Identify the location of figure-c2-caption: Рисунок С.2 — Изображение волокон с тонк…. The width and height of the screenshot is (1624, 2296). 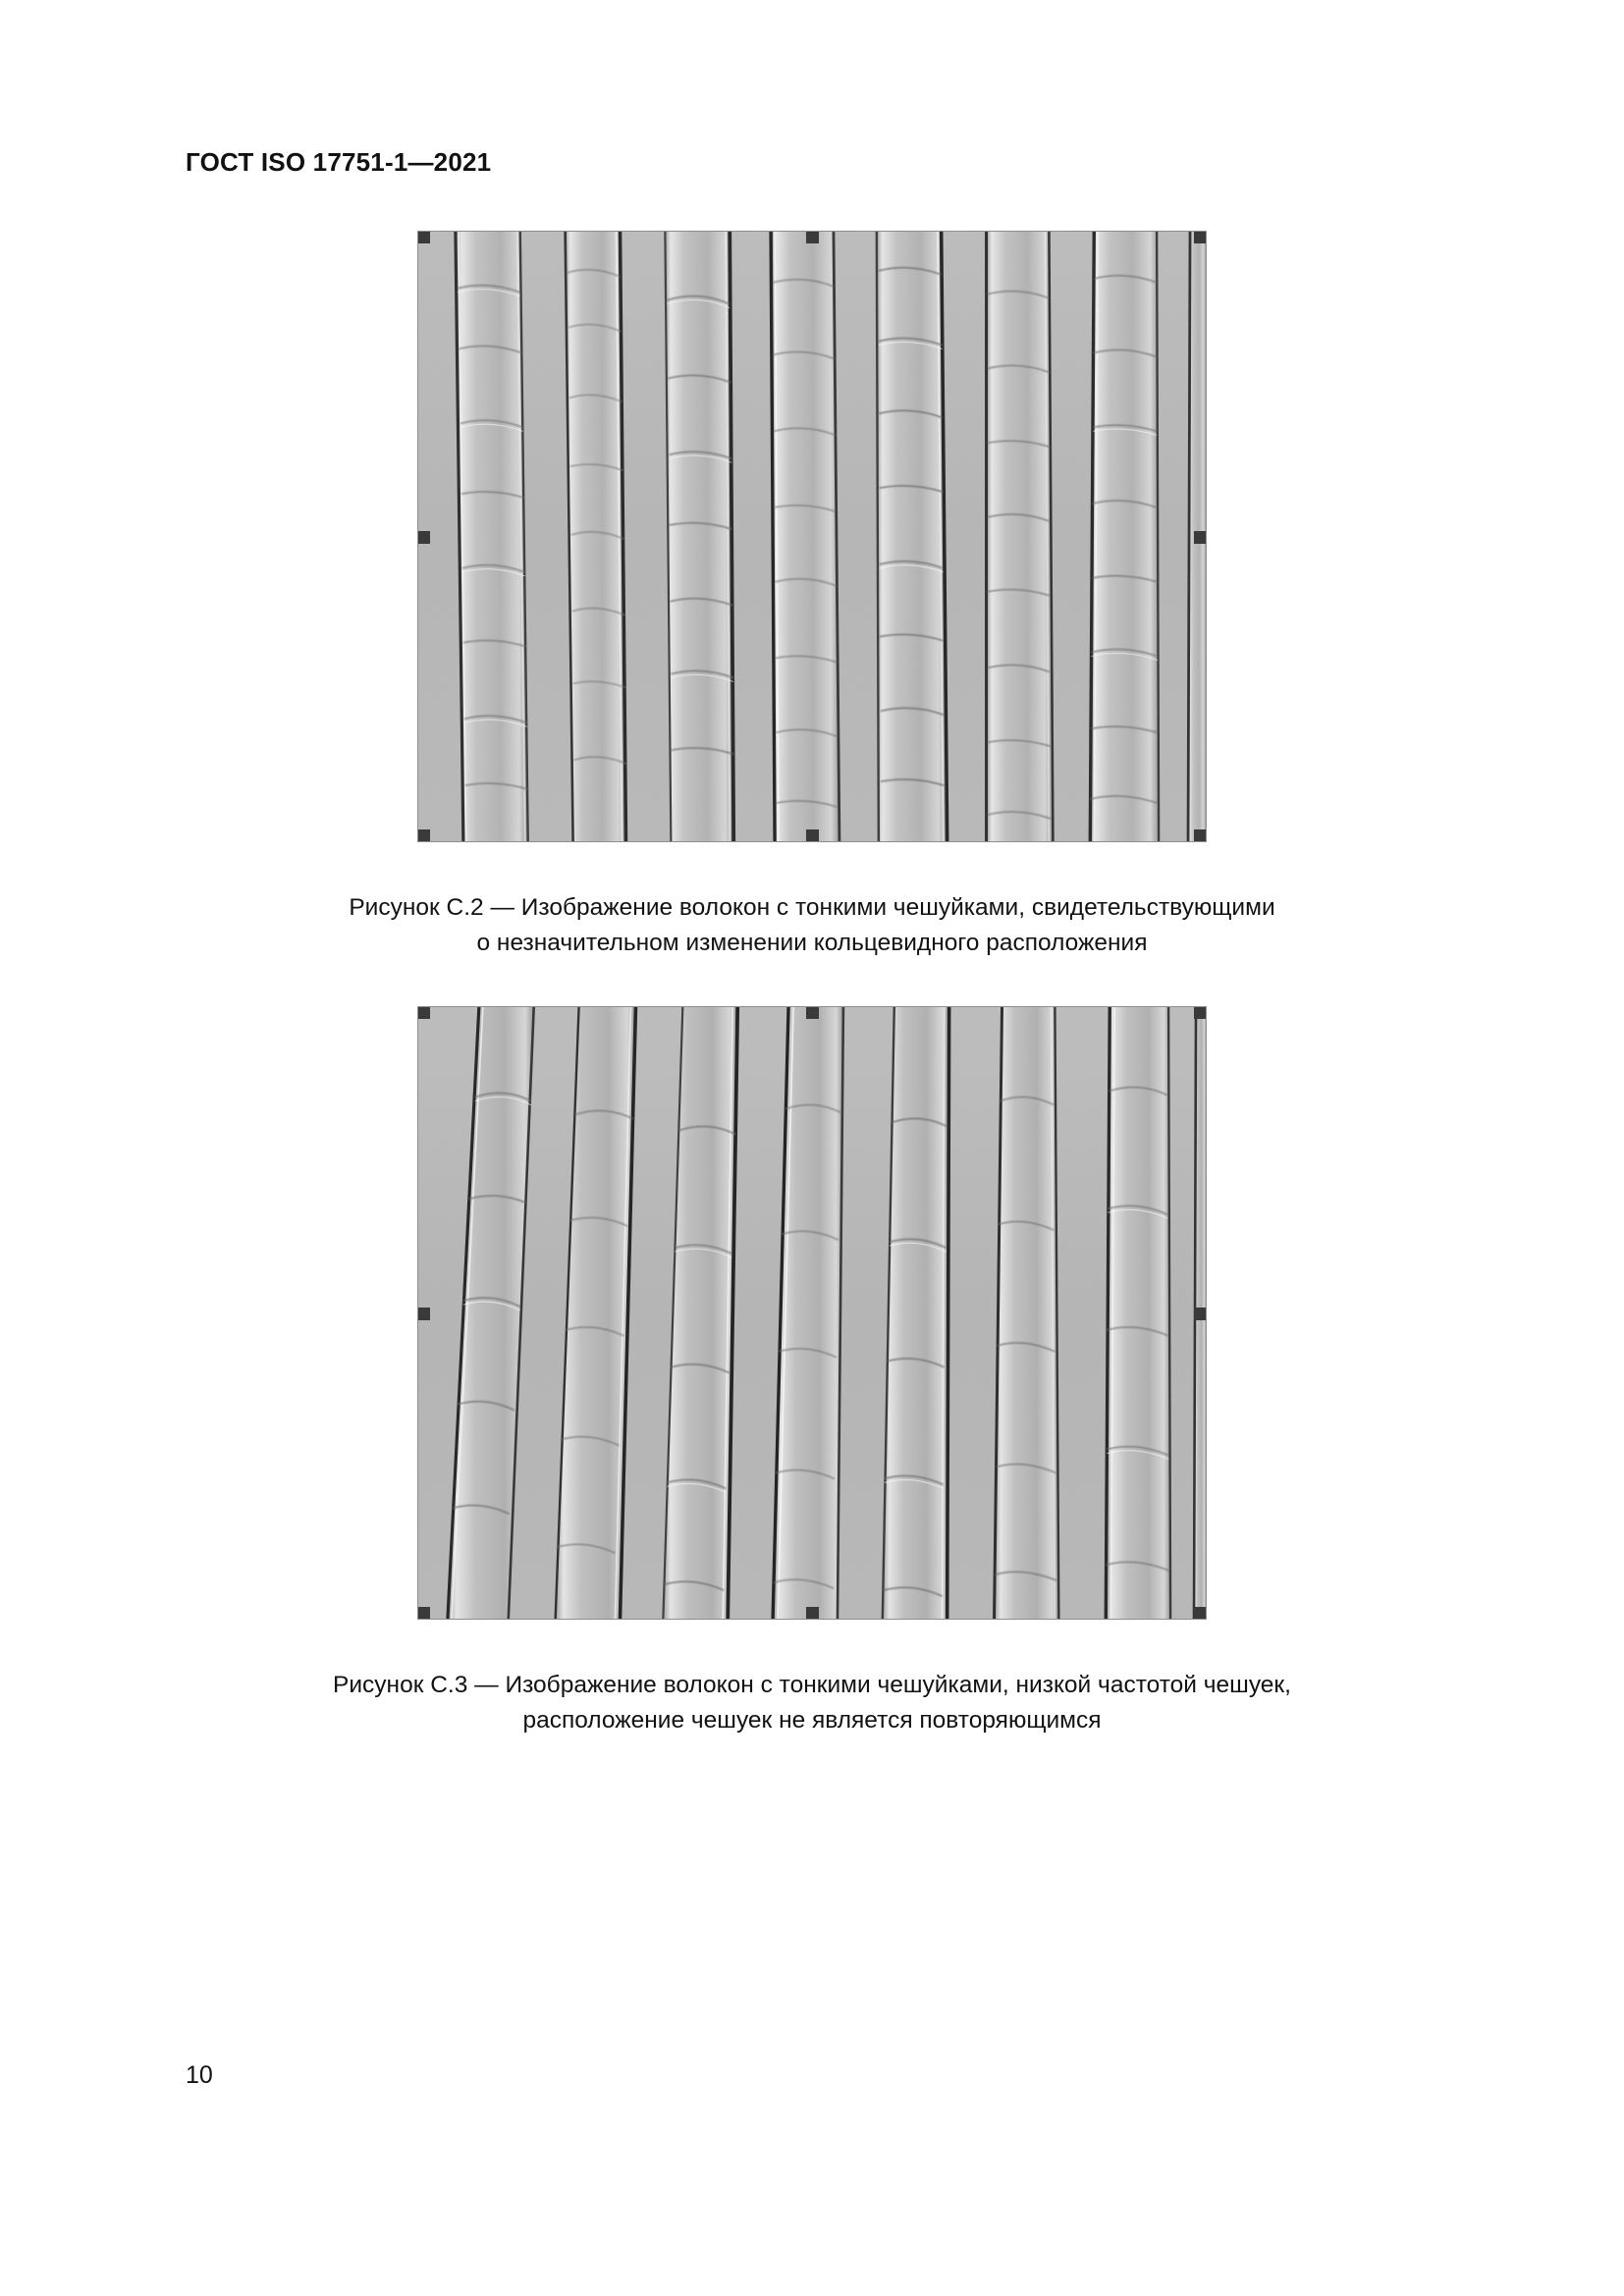
(812, 925).